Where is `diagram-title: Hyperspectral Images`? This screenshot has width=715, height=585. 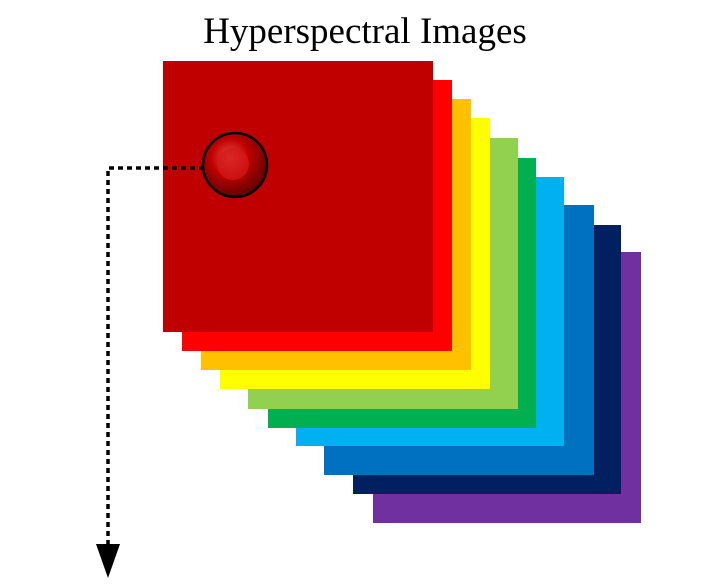 diagram-title: Hyperspectral Images is located at coordinates (365, 31).